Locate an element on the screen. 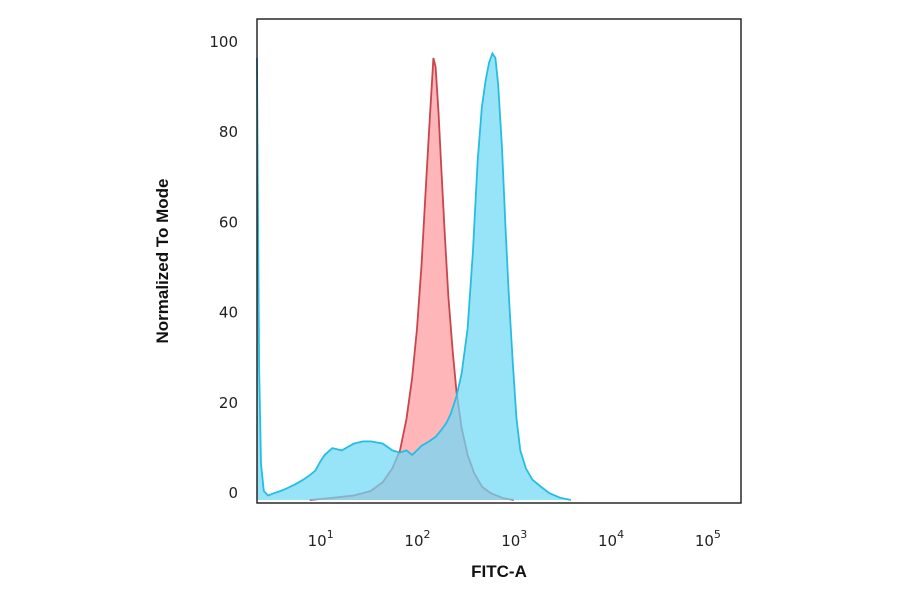 Image resolution: width=900 pixels, height=594 pixels. y-tick-label: 0 is located at coordinates (233, 493).